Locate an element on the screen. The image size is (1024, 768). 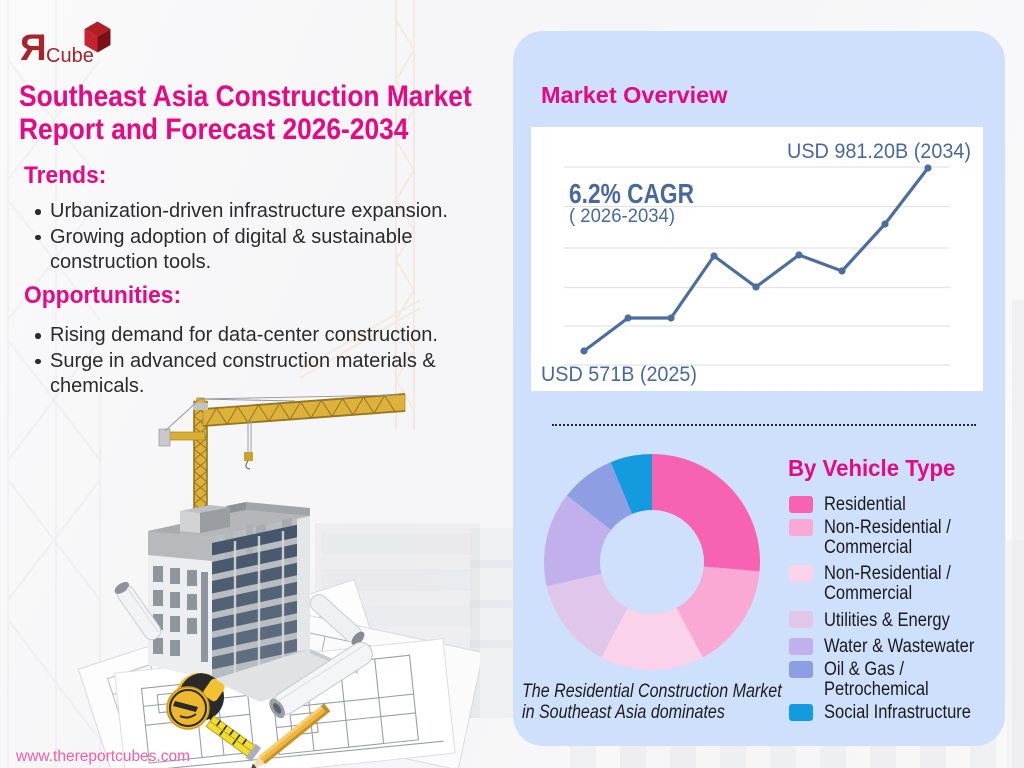
svg-text: USD 981.20B (2034) is located at coordinates (879, 151).